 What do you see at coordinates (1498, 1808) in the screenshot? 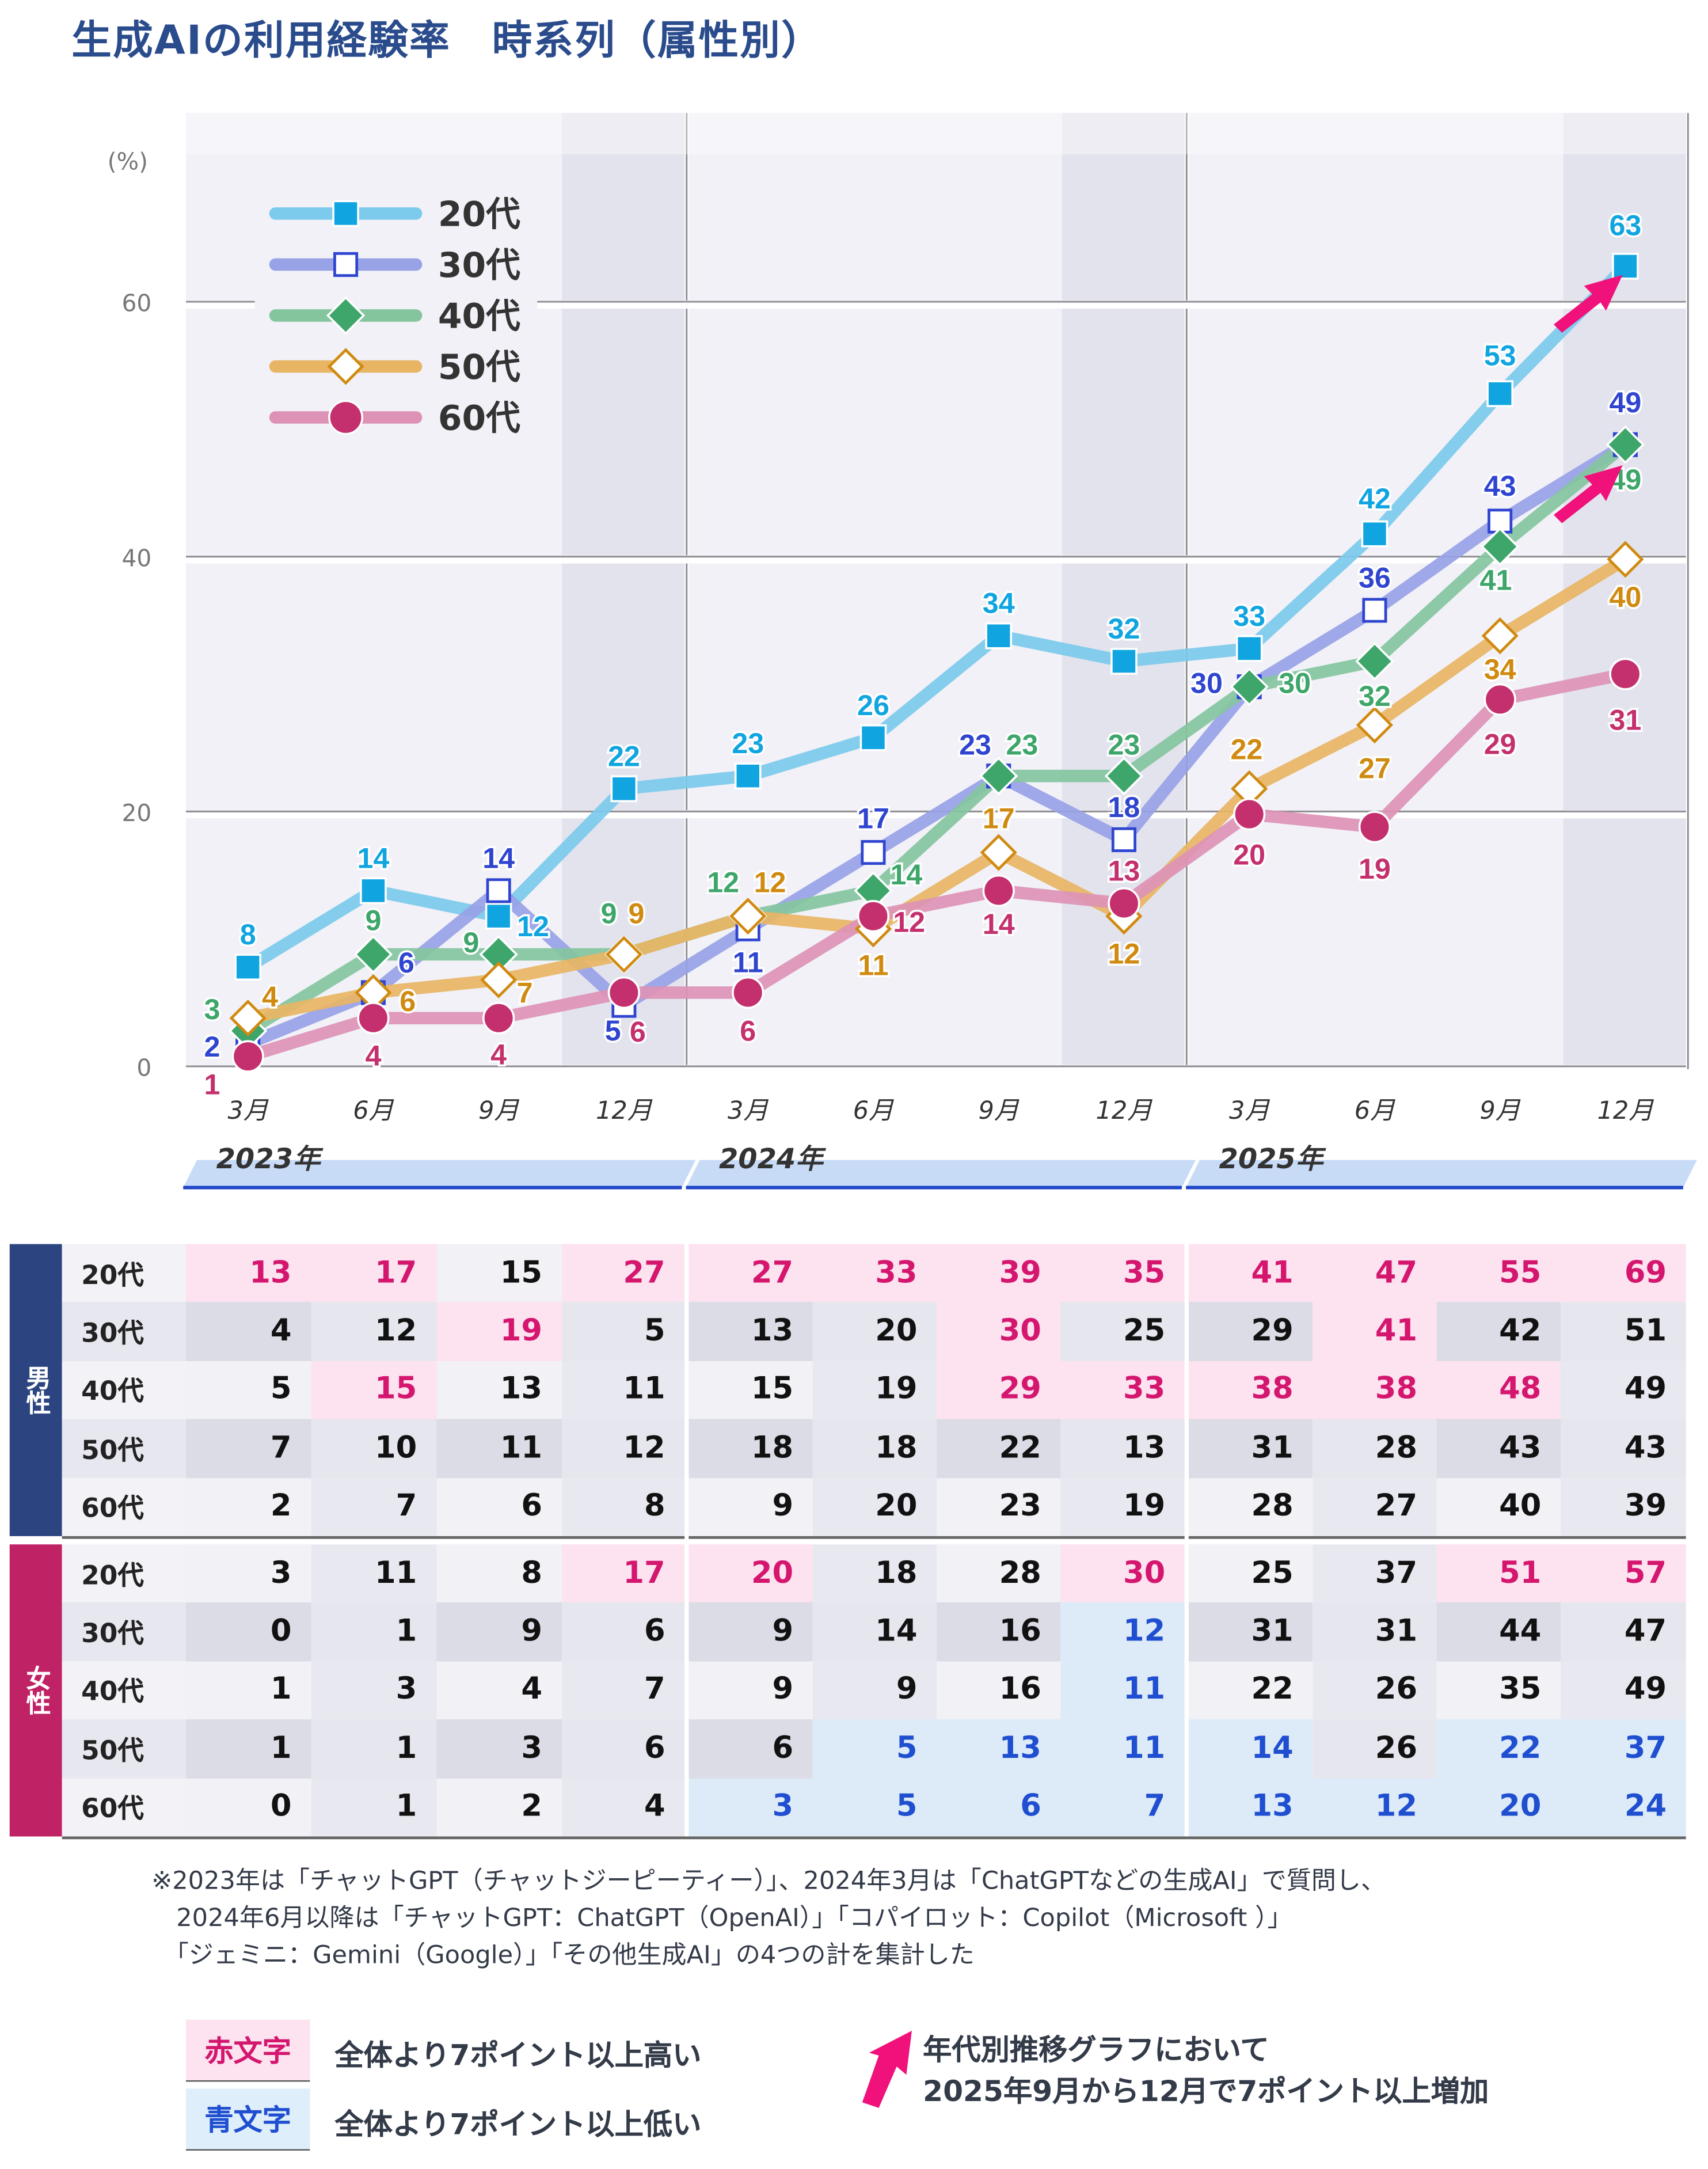
I see `table-cell: 20` at bounding box center [1498, 1808].